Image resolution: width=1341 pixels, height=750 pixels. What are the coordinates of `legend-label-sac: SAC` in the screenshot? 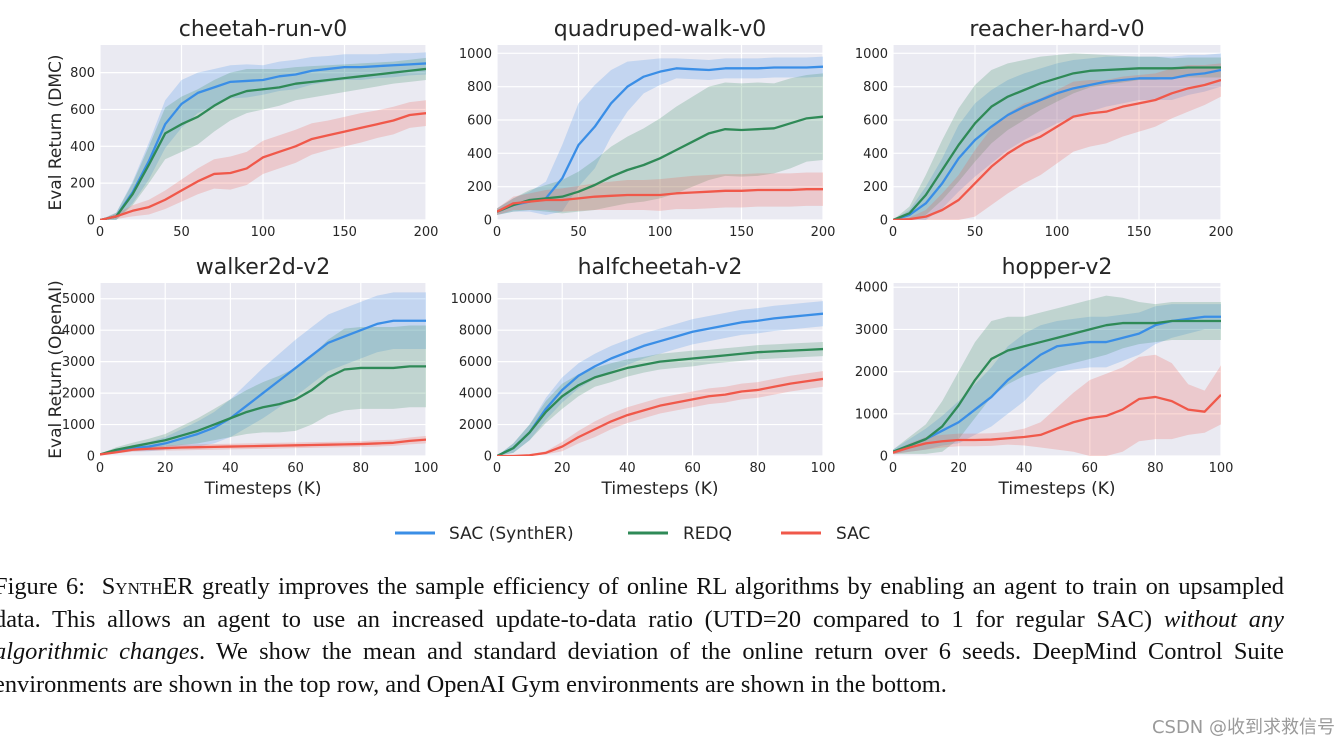 It's located at (853, 534).